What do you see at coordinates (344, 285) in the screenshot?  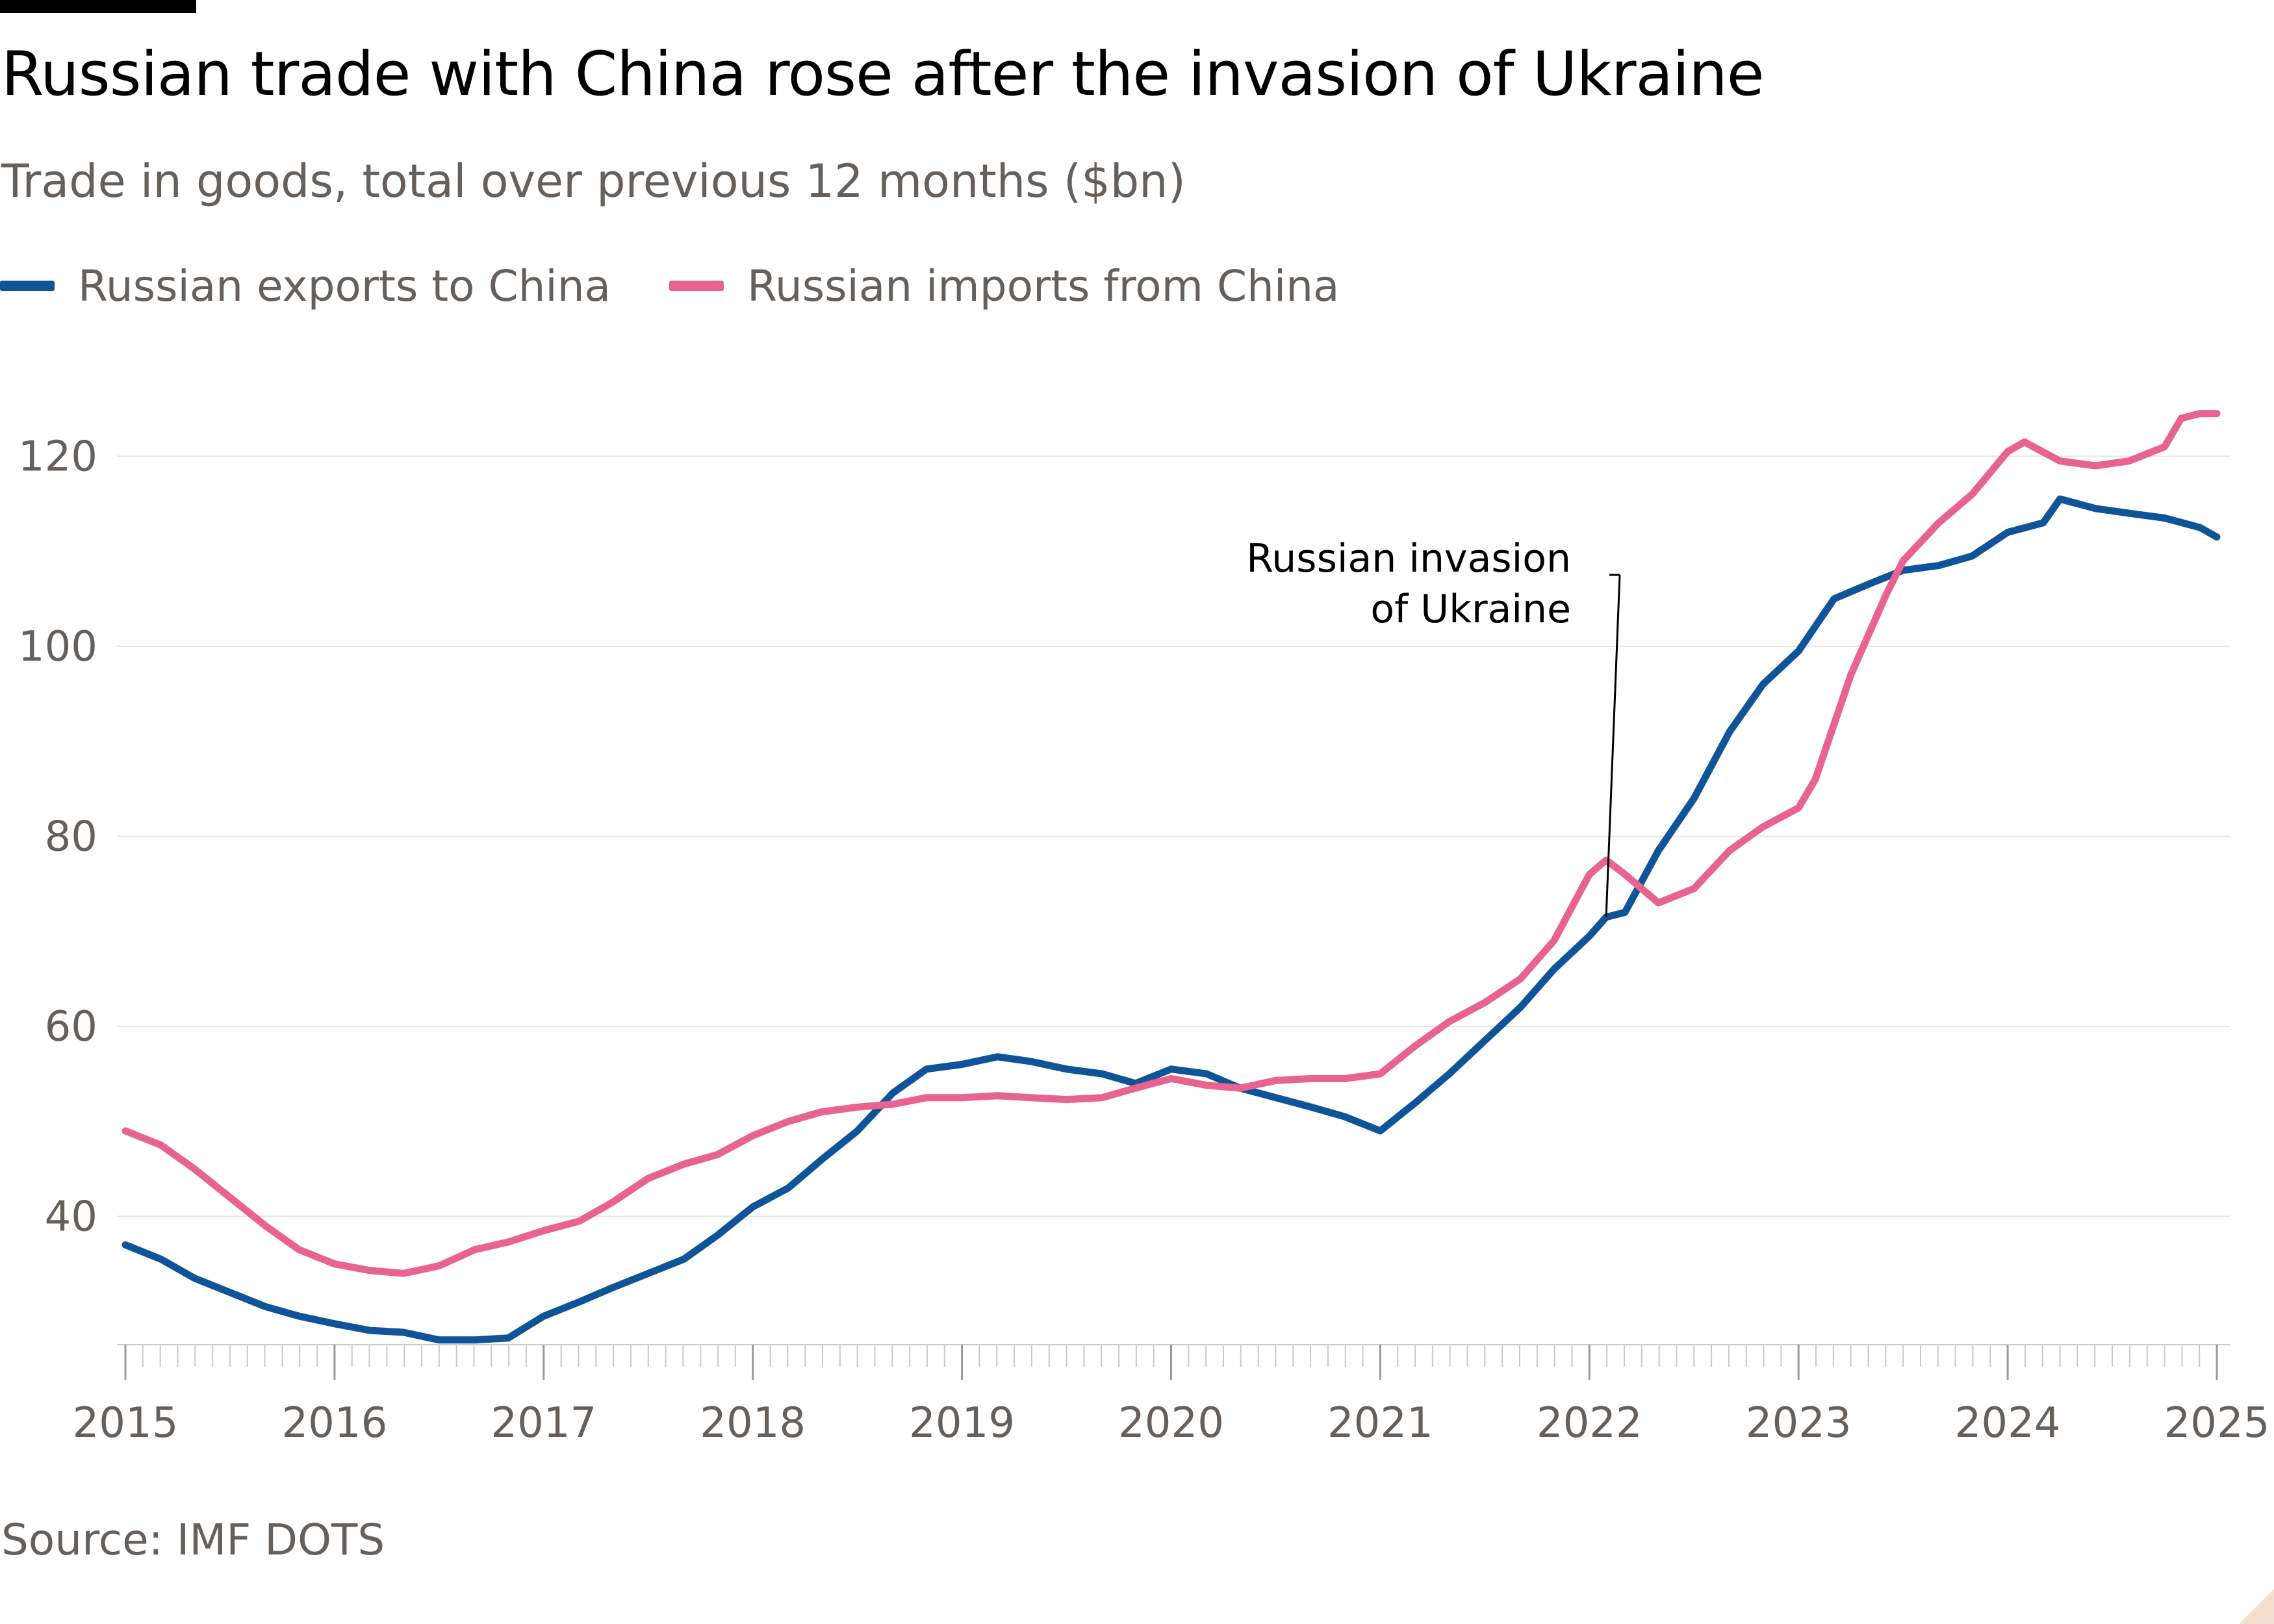 I see `legend-label-exports: Russian exports to China` at bounding box center [344, 285].